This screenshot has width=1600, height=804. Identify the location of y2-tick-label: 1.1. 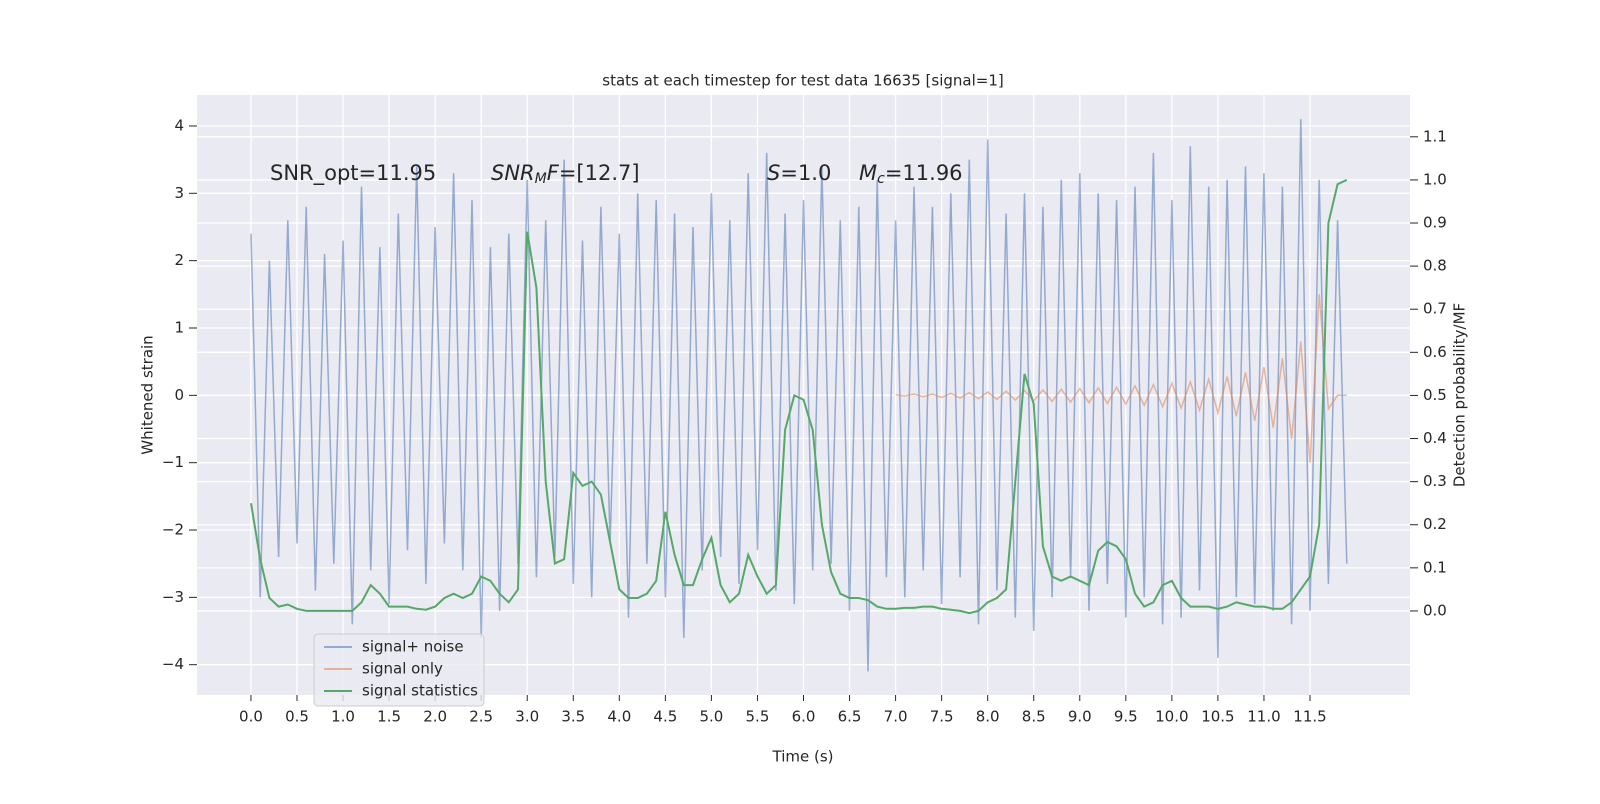
(1435, 136).